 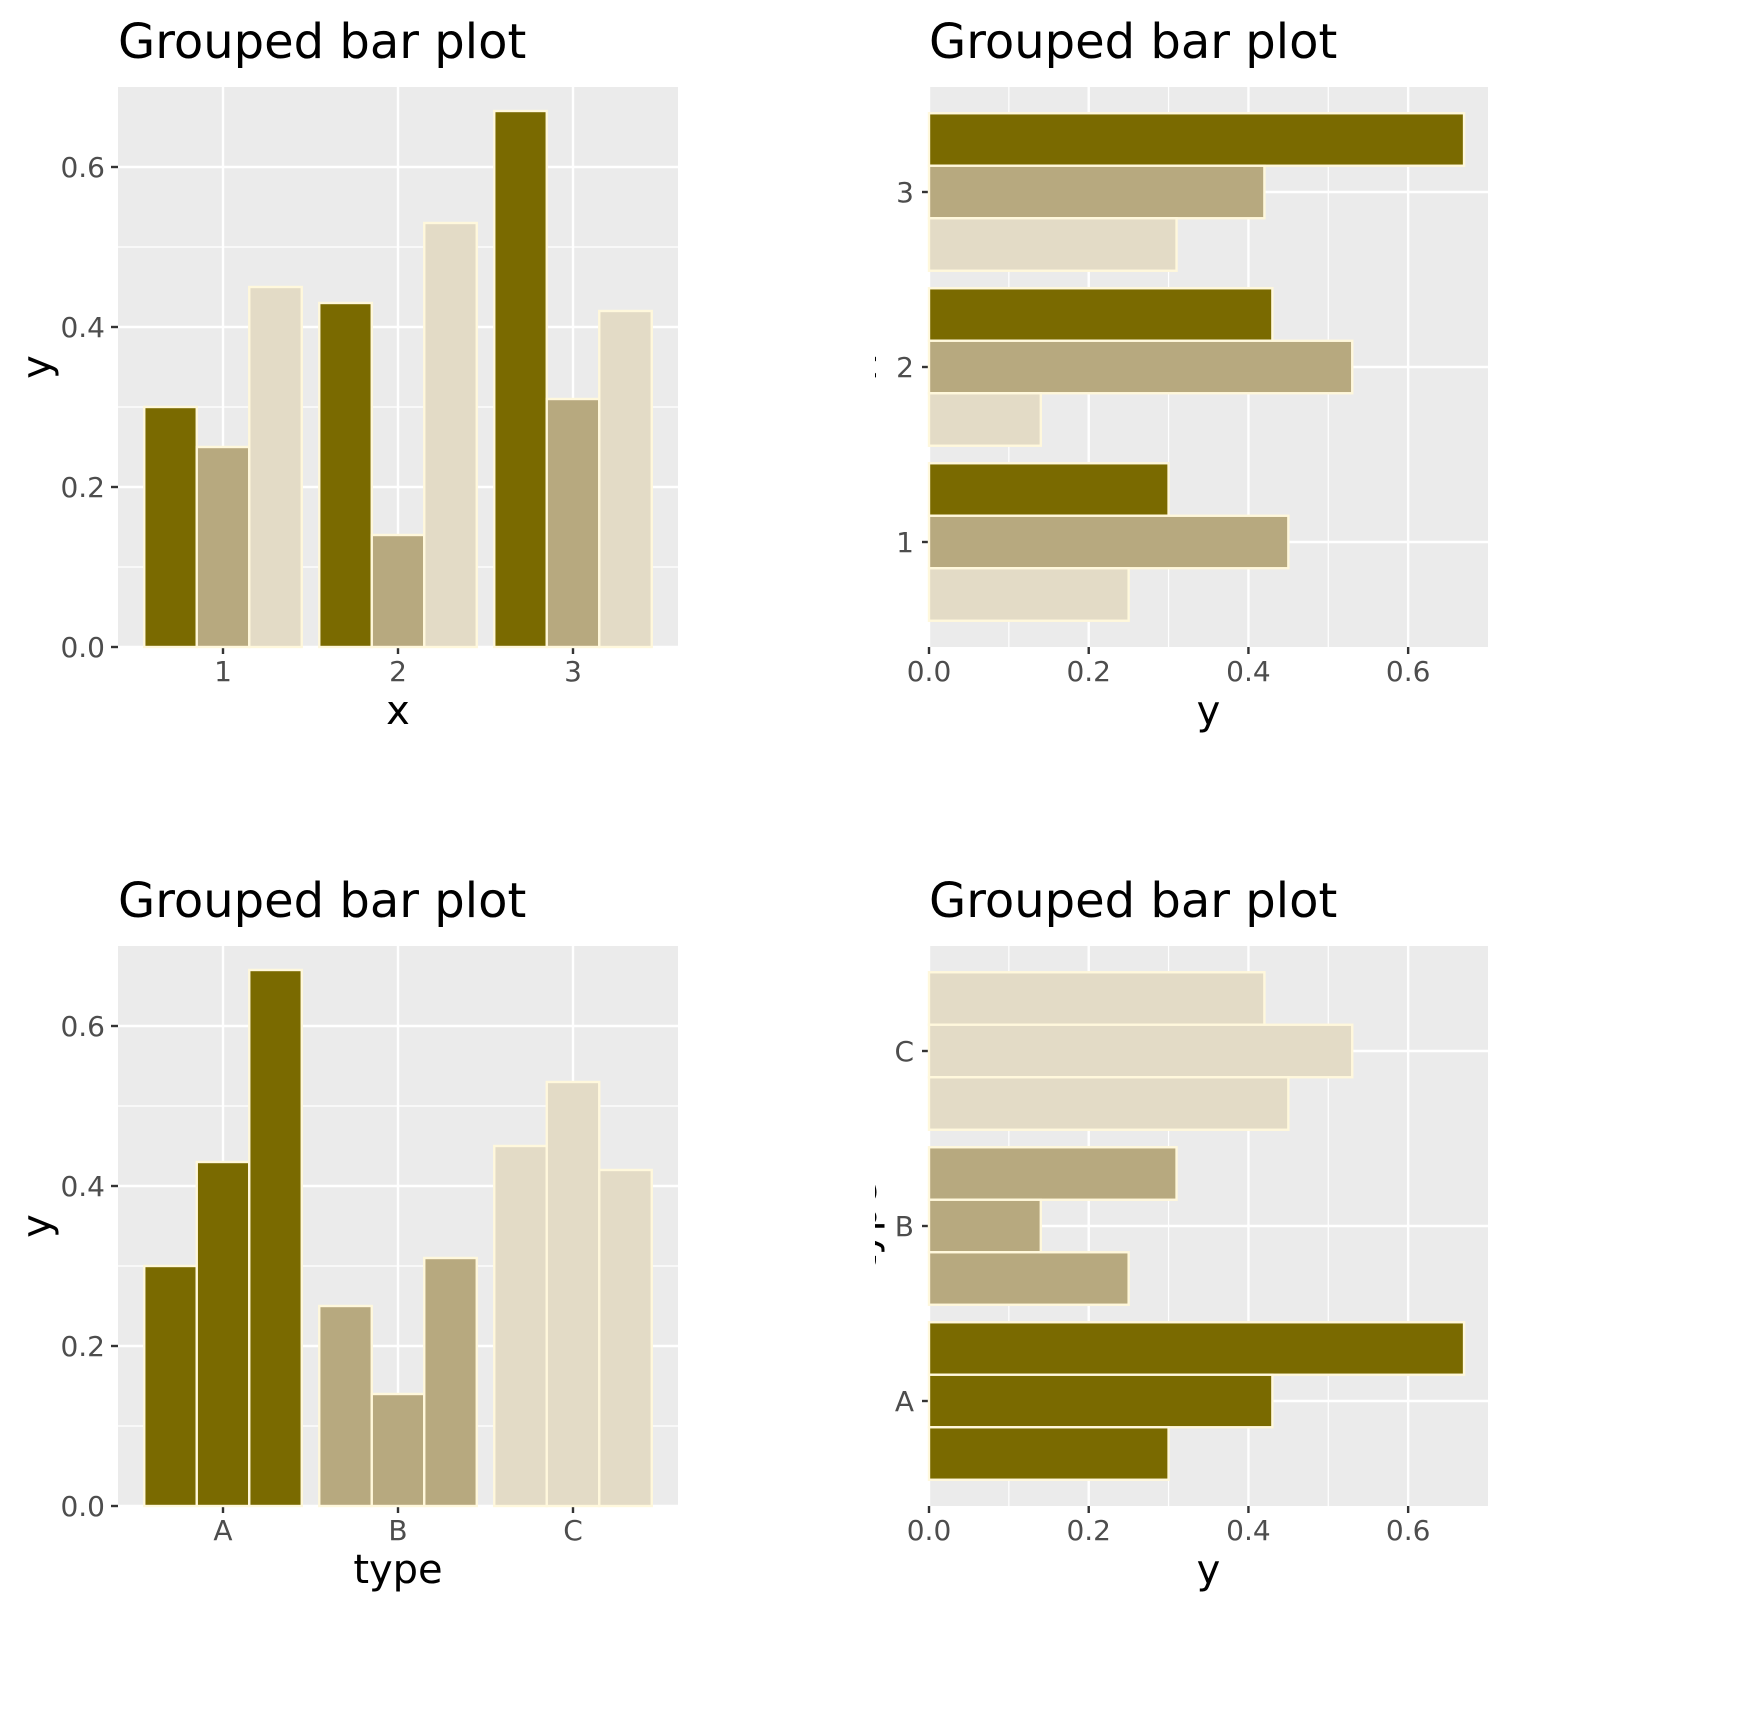 I want to click on x-tick-label: 1, so click(x=223, y=671).